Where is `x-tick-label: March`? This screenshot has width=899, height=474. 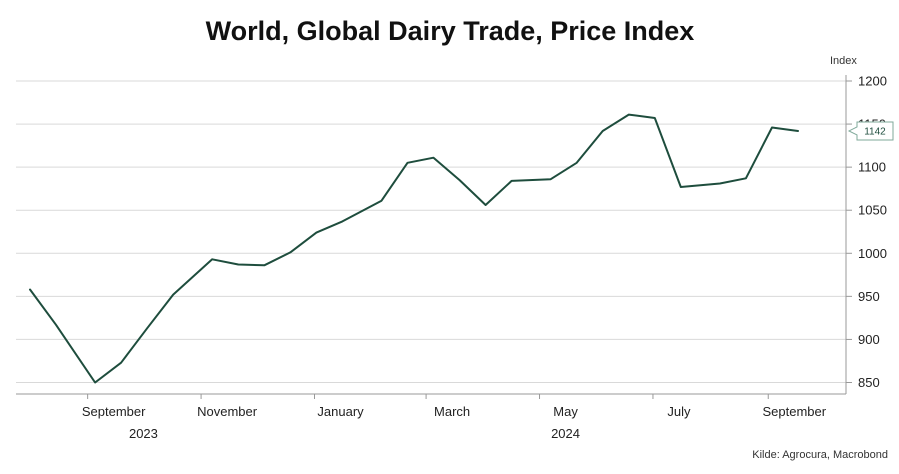
x-tick-label: March is located at coordinates (452, 411).